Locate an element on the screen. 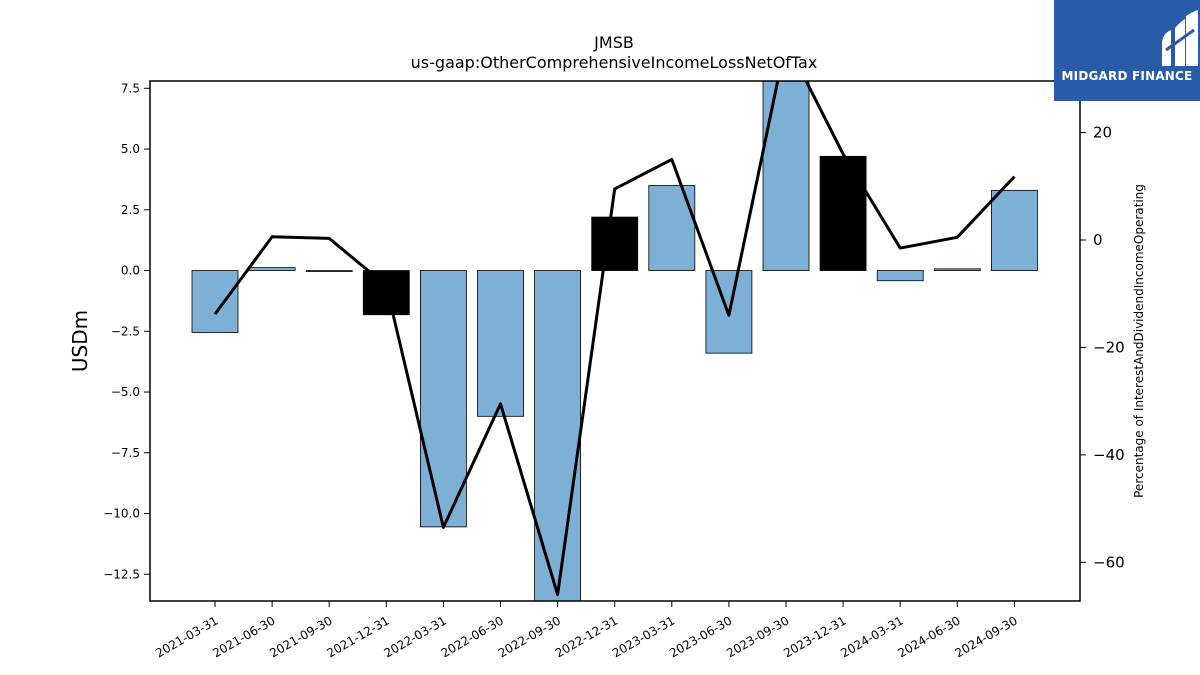  y-tick-label: −12.5 is located at coordinates (121, 574).